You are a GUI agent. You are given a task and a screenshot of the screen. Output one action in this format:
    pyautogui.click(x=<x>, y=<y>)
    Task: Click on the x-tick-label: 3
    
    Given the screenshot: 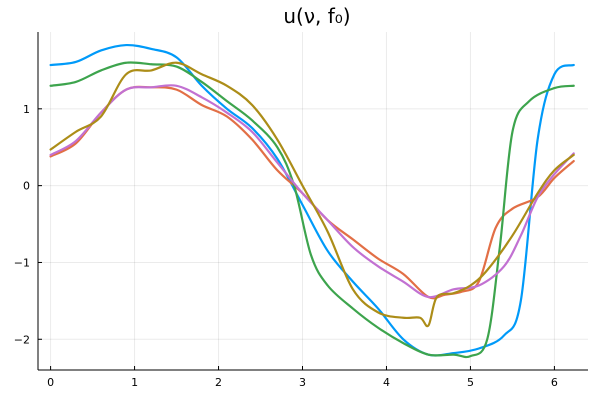 What is the action you would take?
    pyautogui.click(x=302, y=382)
    